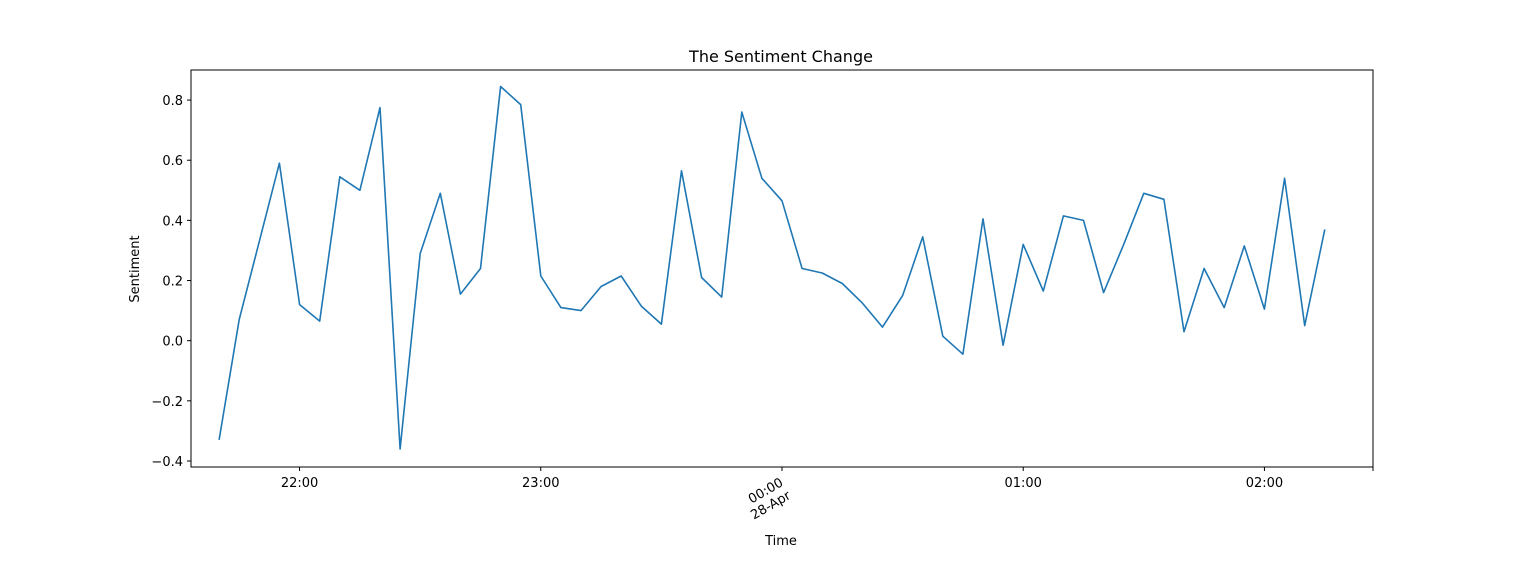 The height and width of the screenshot is (586, 1525). I want to click on x-tick-label: 02:00, so click(1264, 483).